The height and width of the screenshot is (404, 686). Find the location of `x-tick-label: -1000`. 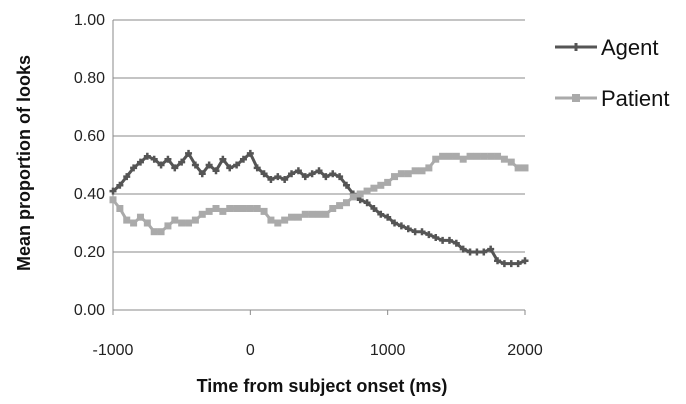

x-tick-label: -1000 is located at coordinates (113, 350).